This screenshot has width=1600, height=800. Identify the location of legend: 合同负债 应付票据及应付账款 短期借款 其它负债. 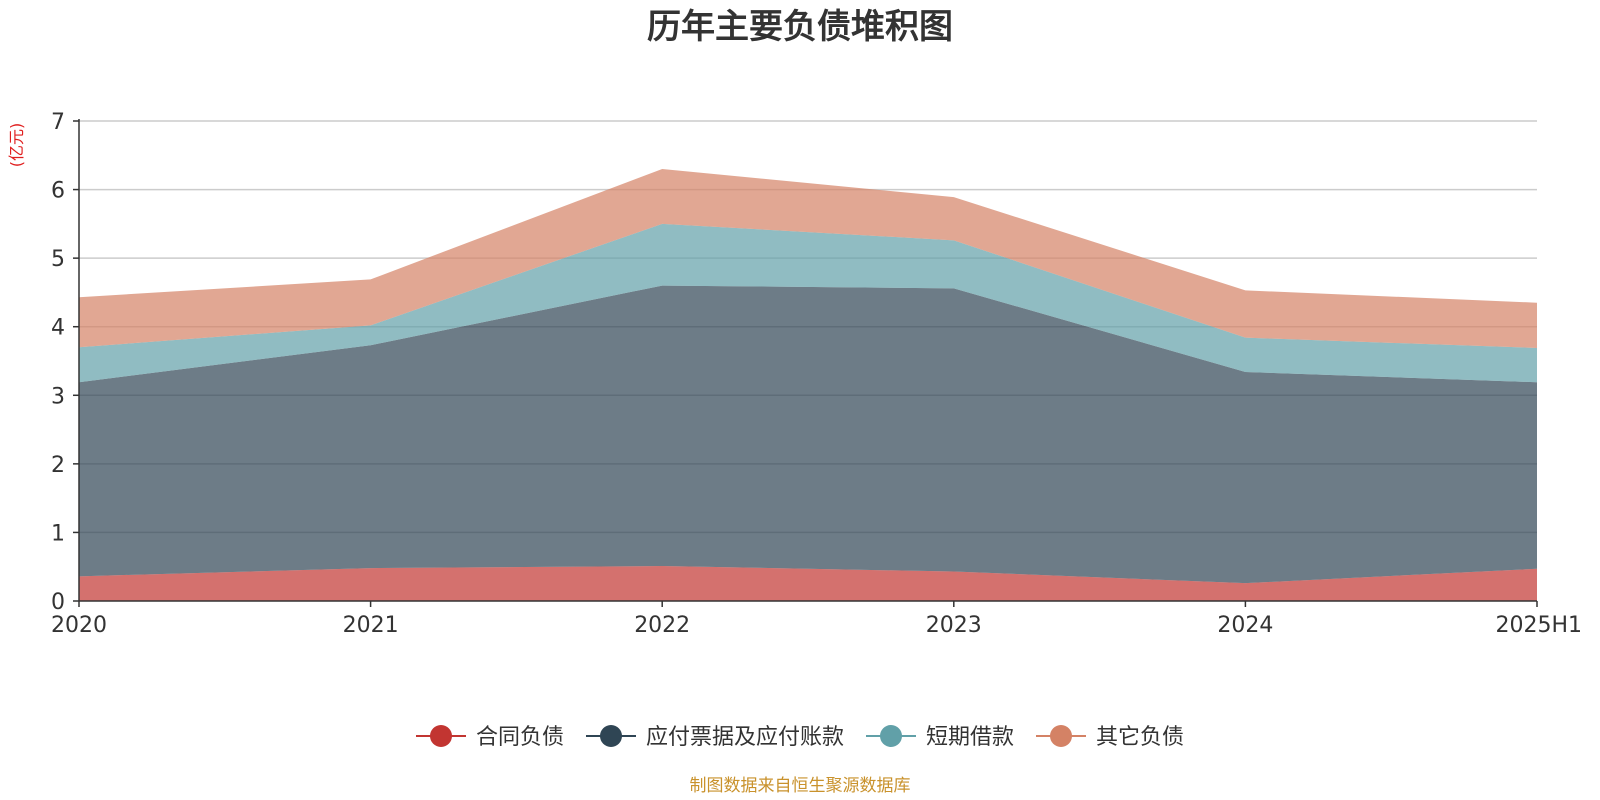
(799, 737).